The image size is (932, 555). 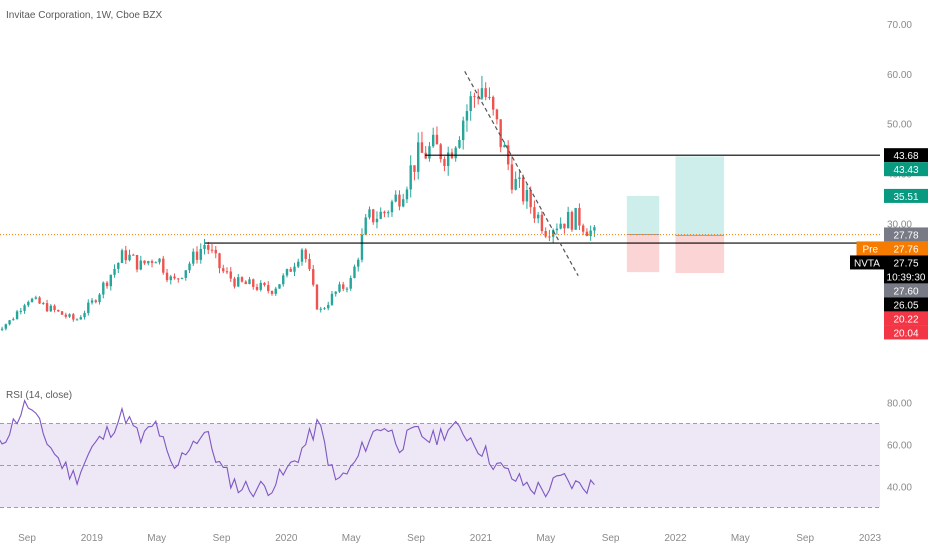 I want to click on price-label-text: 27.75, so click(x=905, y=263).